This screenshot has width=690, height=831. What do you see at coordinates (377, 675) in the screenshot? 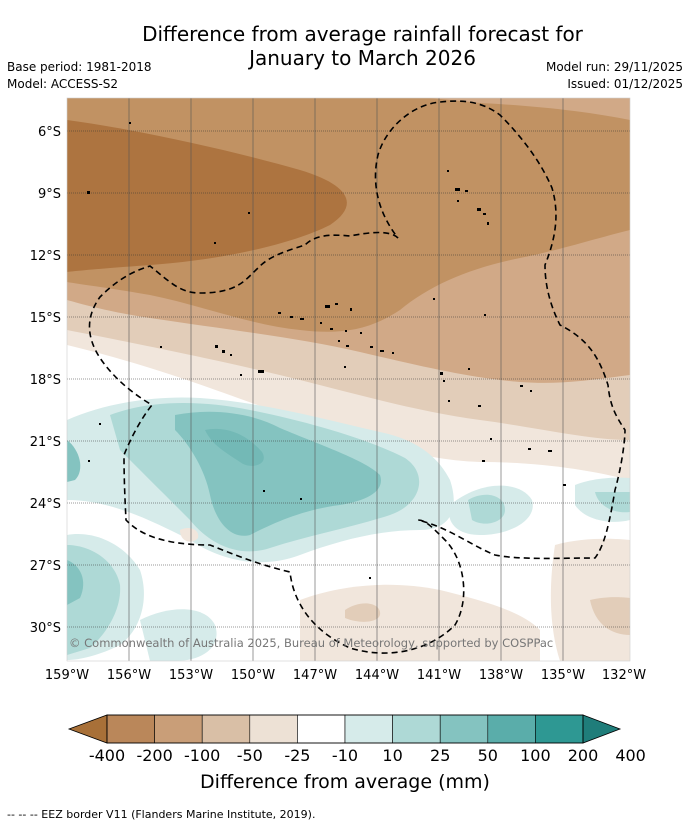
I see `lon-label: 144°W` at bounding box center [377, 675].